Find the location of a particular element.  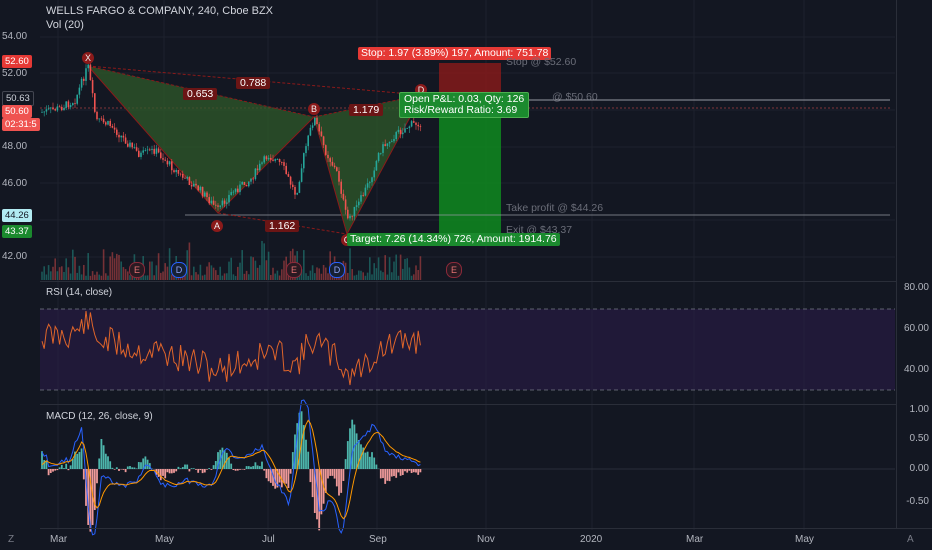

macd-legend: MACD (12, 26, close, 9) is located at coordinates (99, 416).